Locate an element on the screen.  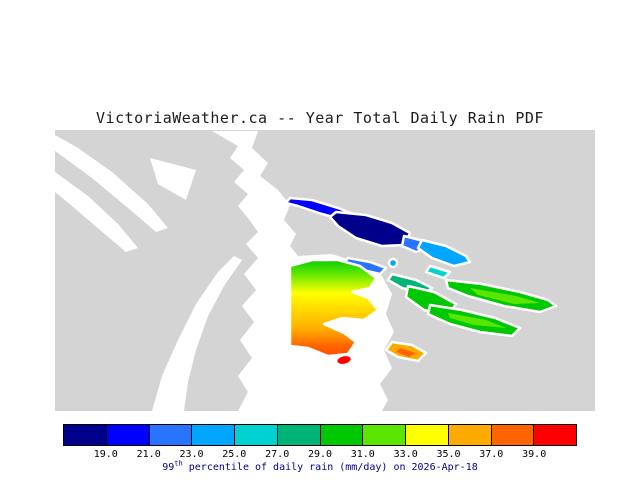
mid-islet-cyan is located at coordinates (438, 272).